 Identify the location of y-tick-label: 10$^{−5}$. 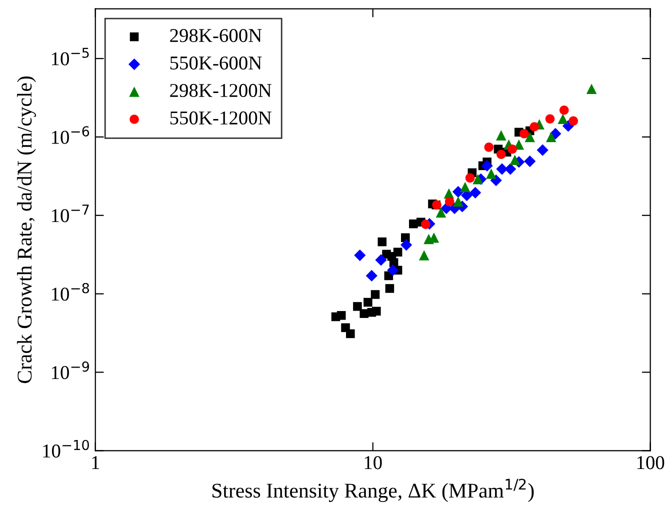
(70, 57).